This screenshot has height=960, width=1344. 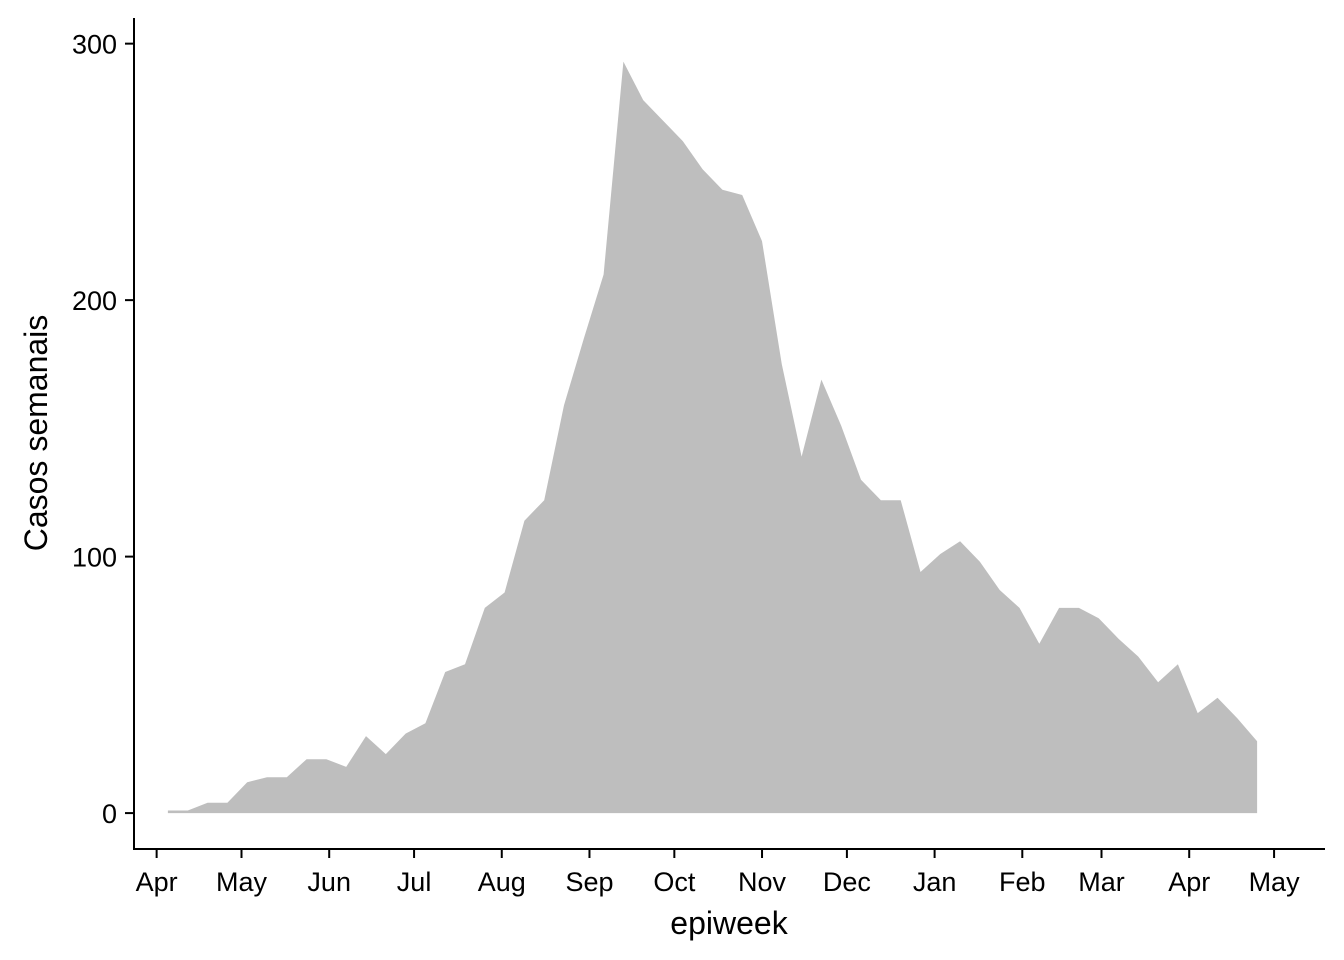 I want to click on x-tick-label: Oct, so click(x=674, y=882).